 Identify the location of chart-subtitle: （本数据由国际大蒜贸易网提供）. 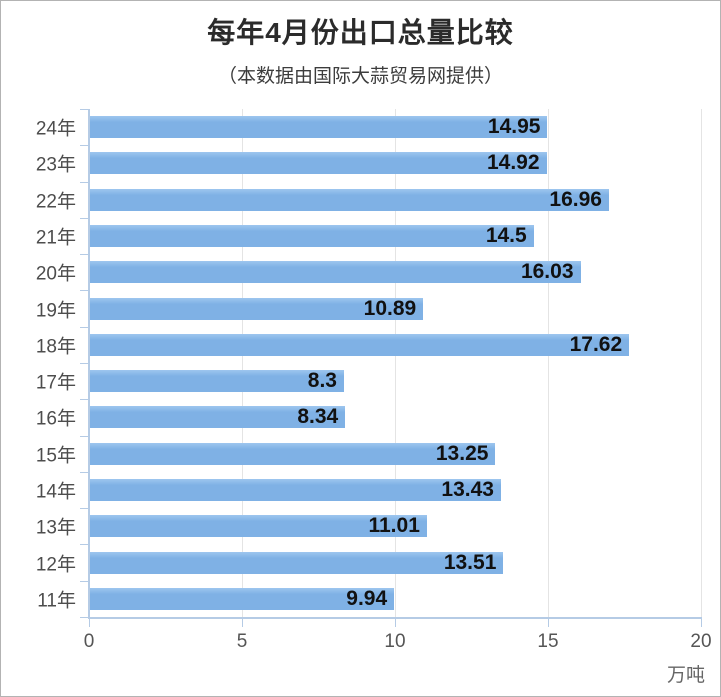
(360, 76).